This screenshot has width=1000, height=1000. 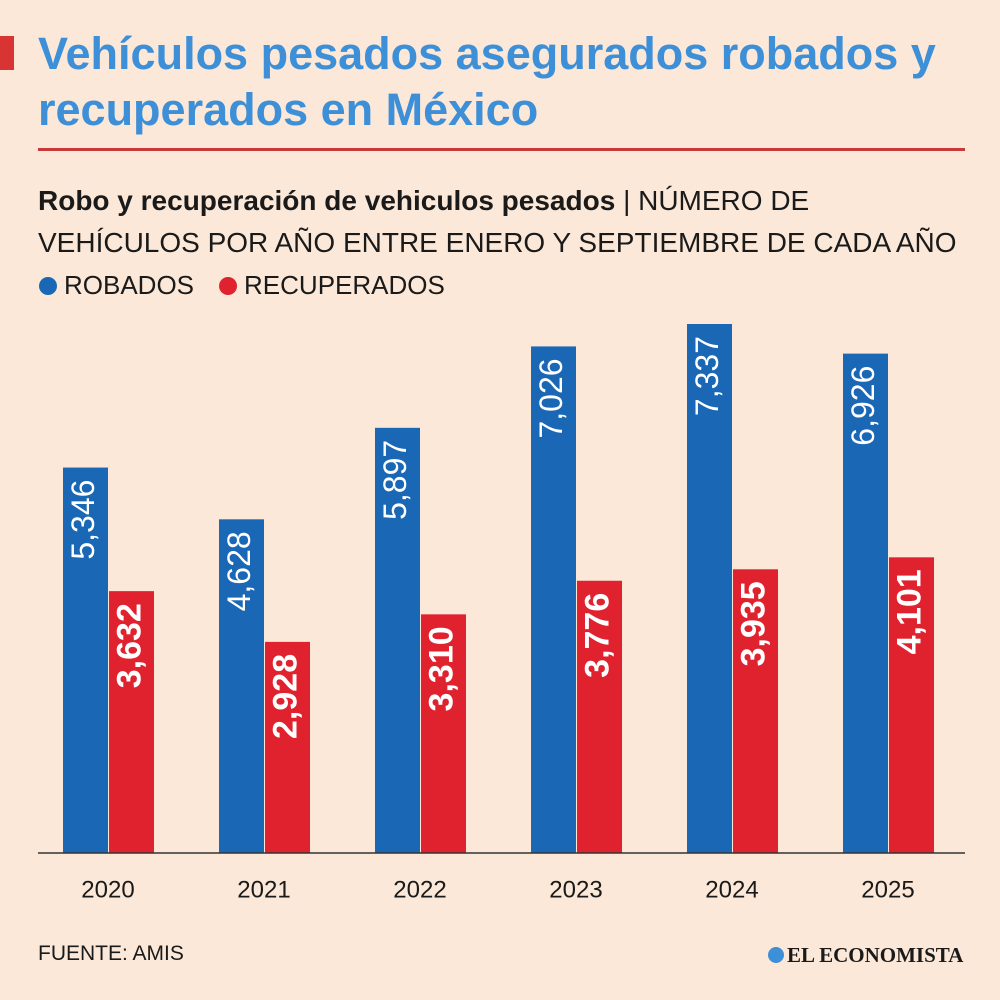 I want to click on value-label: 3,776, so click(x=597, y=635).